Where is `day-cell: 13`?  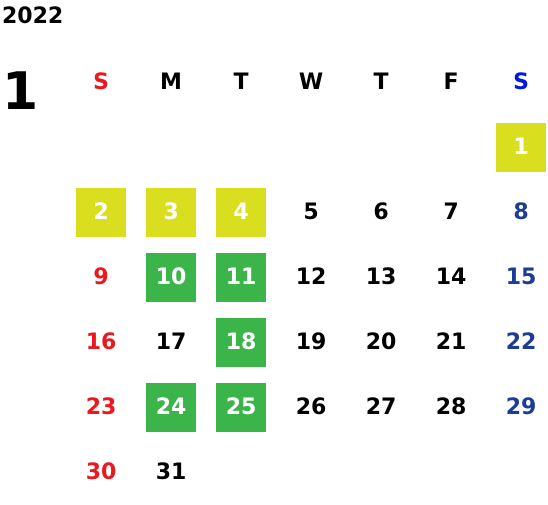 day-cell: 13 is located at coordinates (381, 277).